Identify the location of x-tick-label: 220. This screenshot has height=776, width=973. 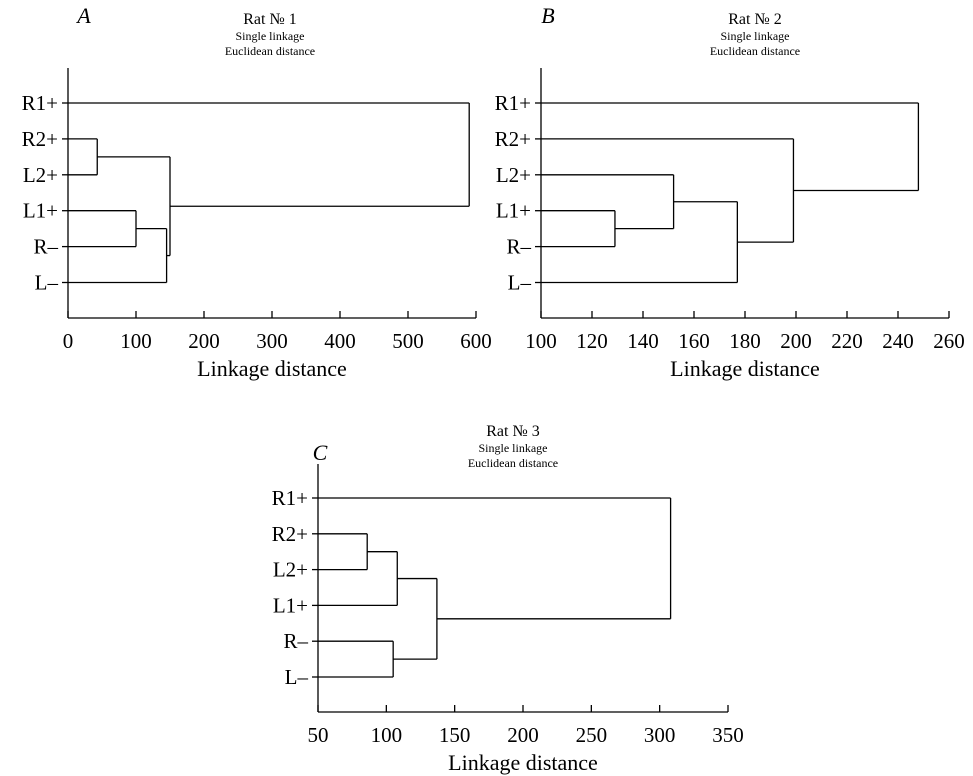
(847, 341).